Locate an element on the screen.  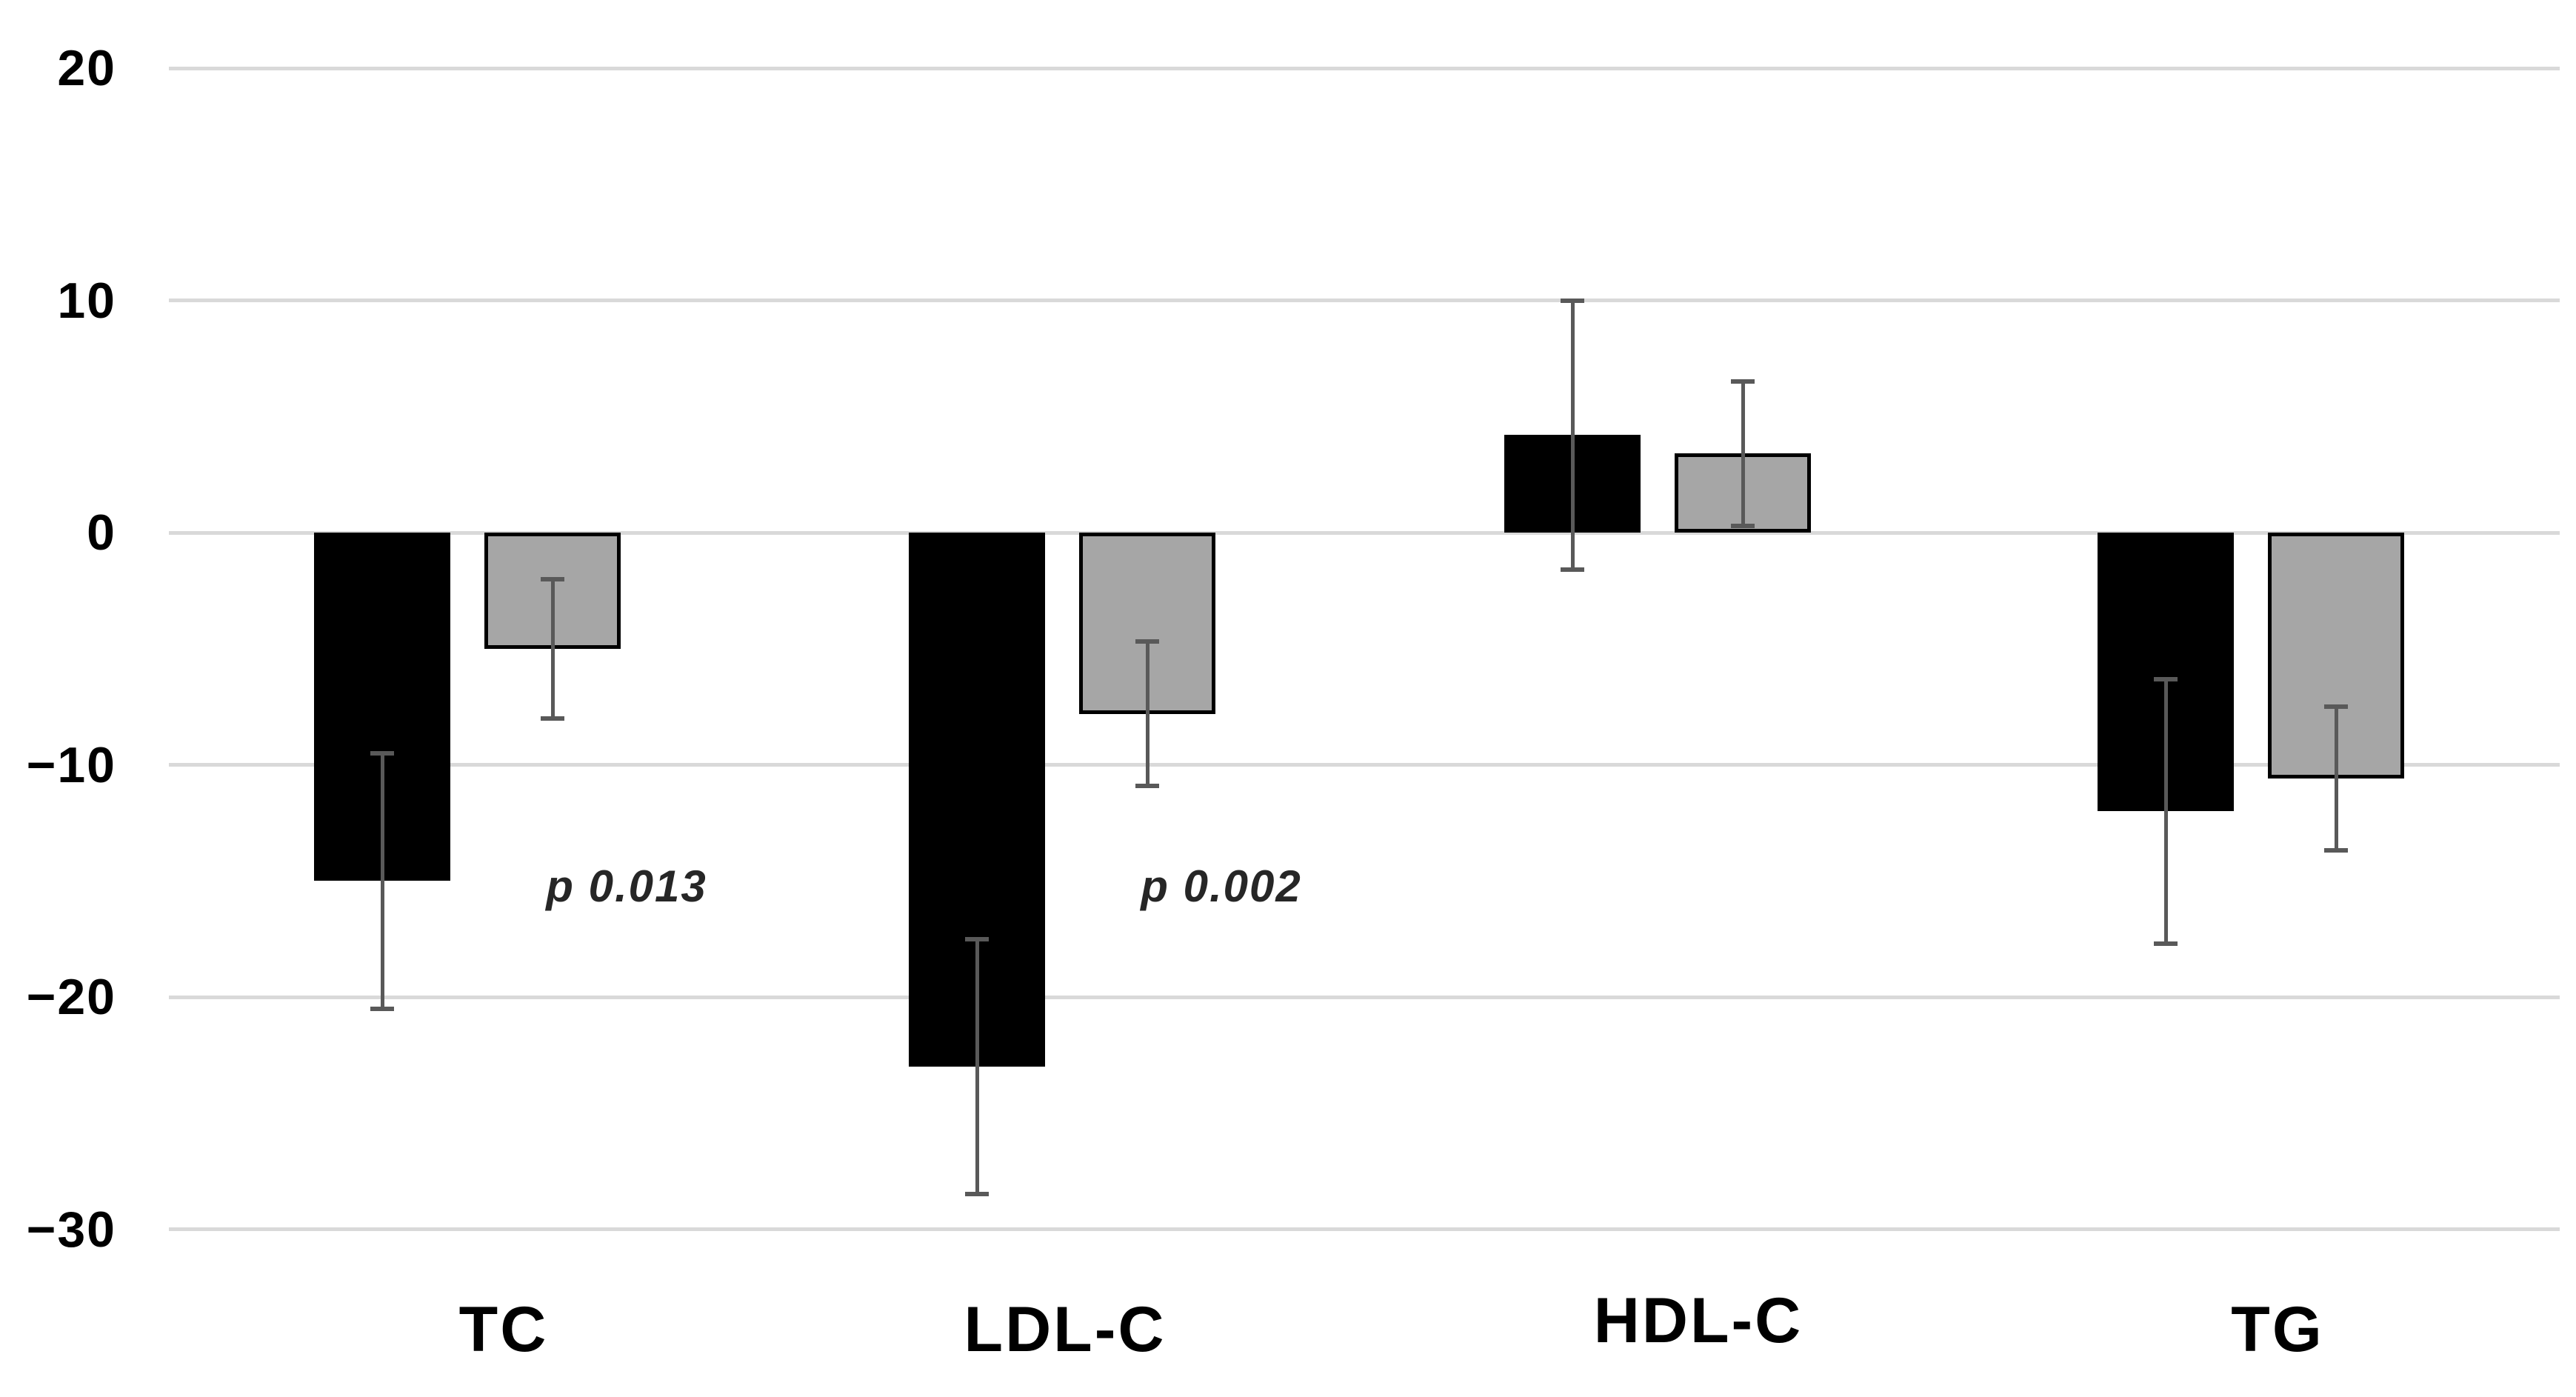
x-axis-category-label-tg: TG is located at coordinates (2277, 1329).